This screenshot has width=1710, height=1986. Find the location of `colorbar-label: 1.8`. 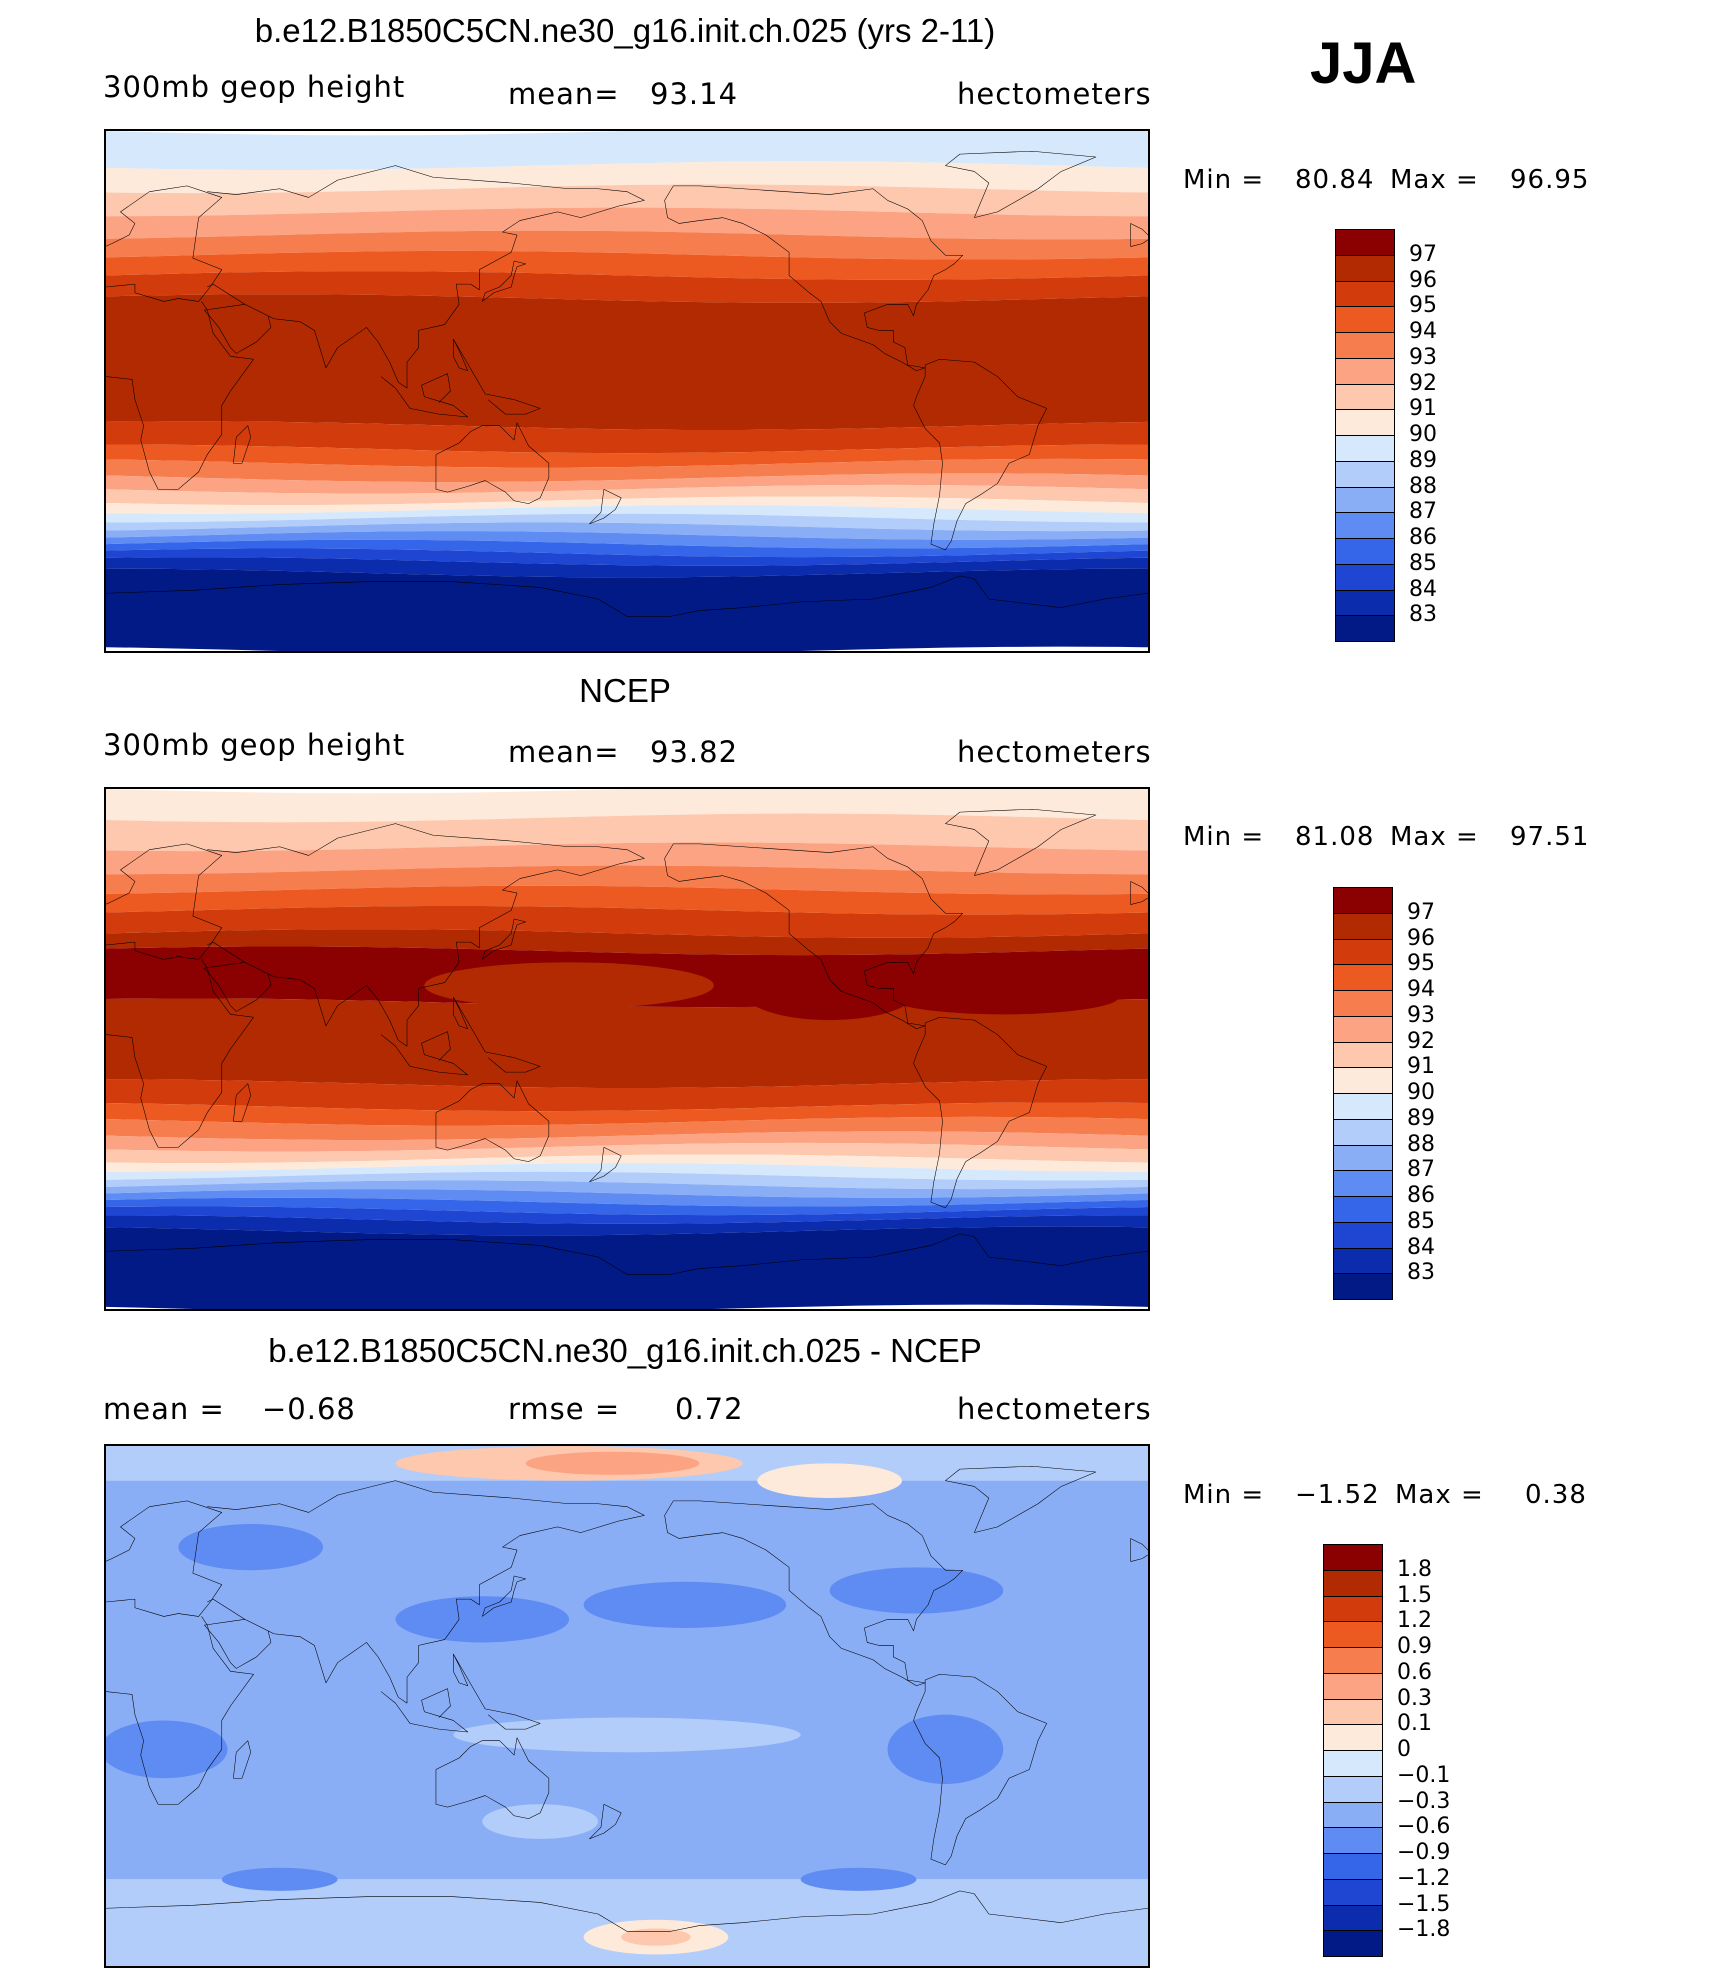

colorbar-label: 1.8 is located at coordinates (1414, 1569).